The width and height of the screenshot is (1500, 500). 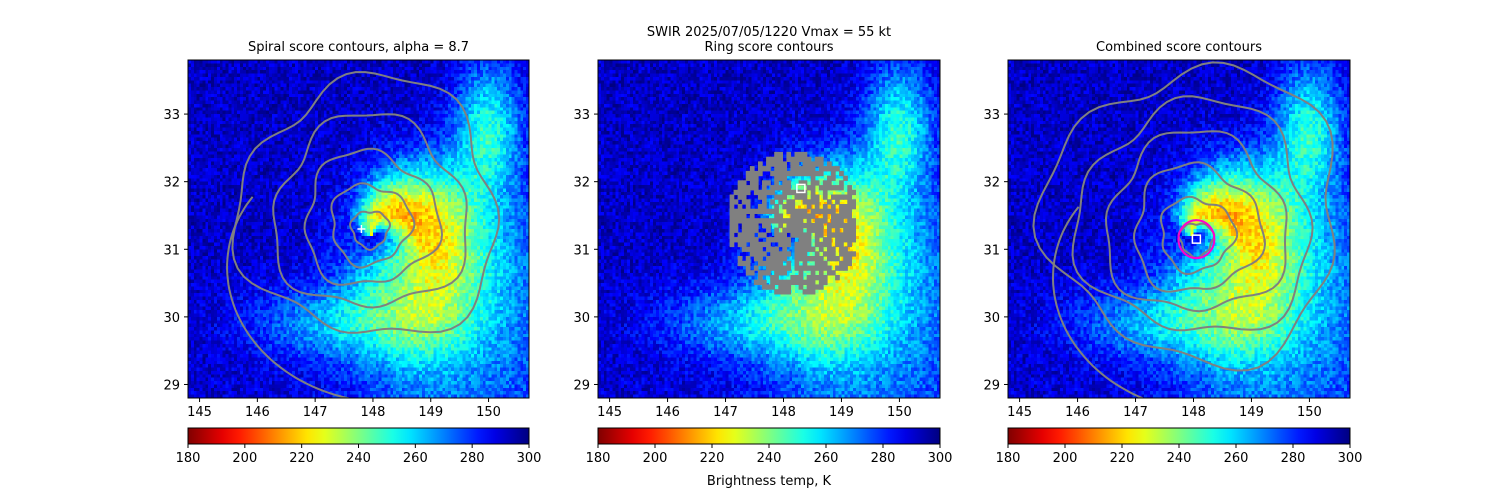 I want to click on panel-3-ytick-label: 29, so click(x=991, y=385).